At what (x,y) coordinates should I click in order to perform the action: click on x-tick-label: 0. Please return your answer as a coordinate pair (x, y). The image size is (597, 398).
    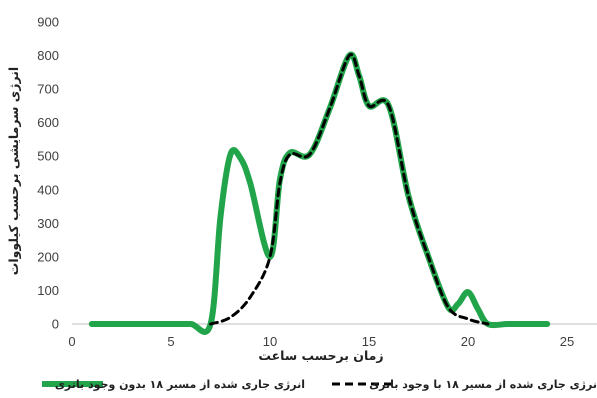
    Looking at the image, I should click on (71, 341).